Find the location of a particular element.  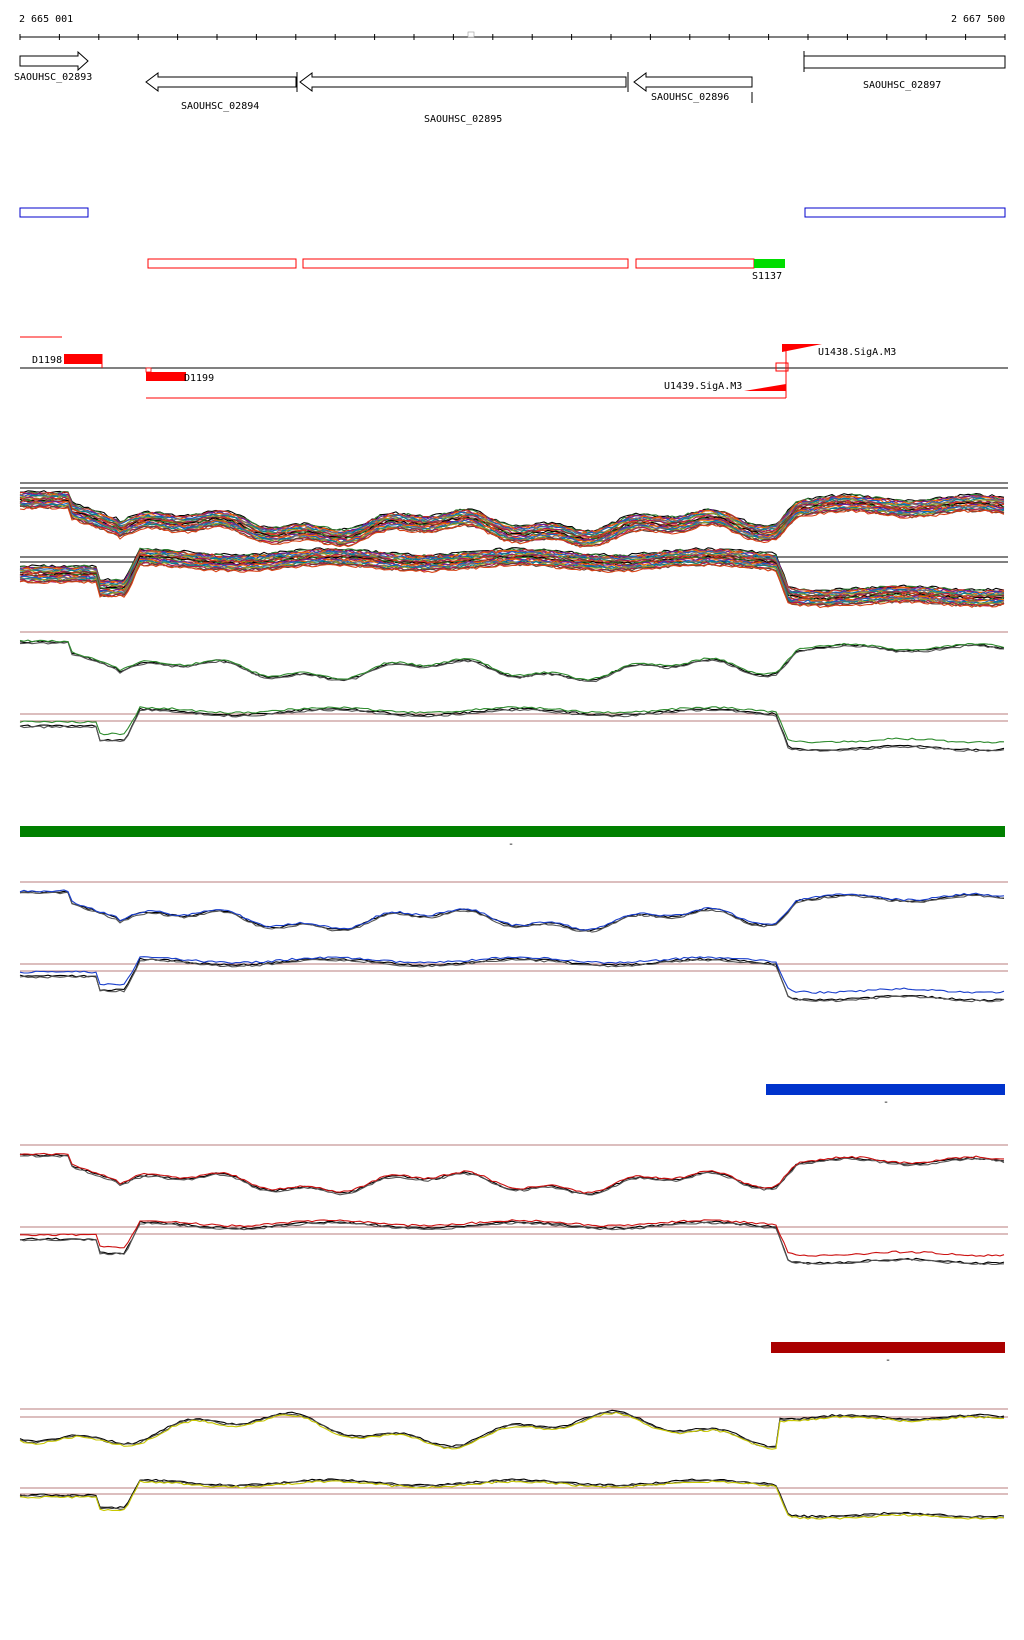

ruler-ticks is located at coordinates (512, 37).